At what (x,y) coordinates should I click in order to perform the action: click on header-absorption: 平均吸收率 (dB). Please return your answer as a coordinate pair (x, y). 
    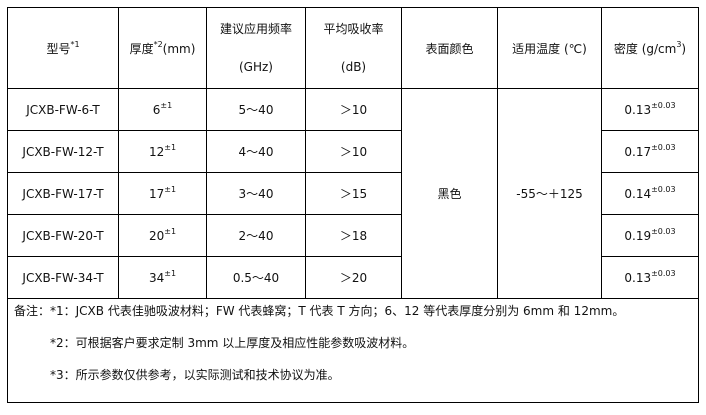
    Looking at the image, I should click on (353, 48).